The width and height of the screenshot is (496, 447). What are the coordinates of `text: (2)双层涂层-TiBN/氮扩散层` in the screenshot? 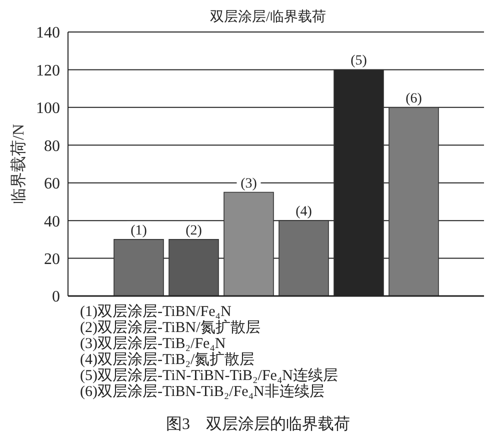 It's located at (171, 328).